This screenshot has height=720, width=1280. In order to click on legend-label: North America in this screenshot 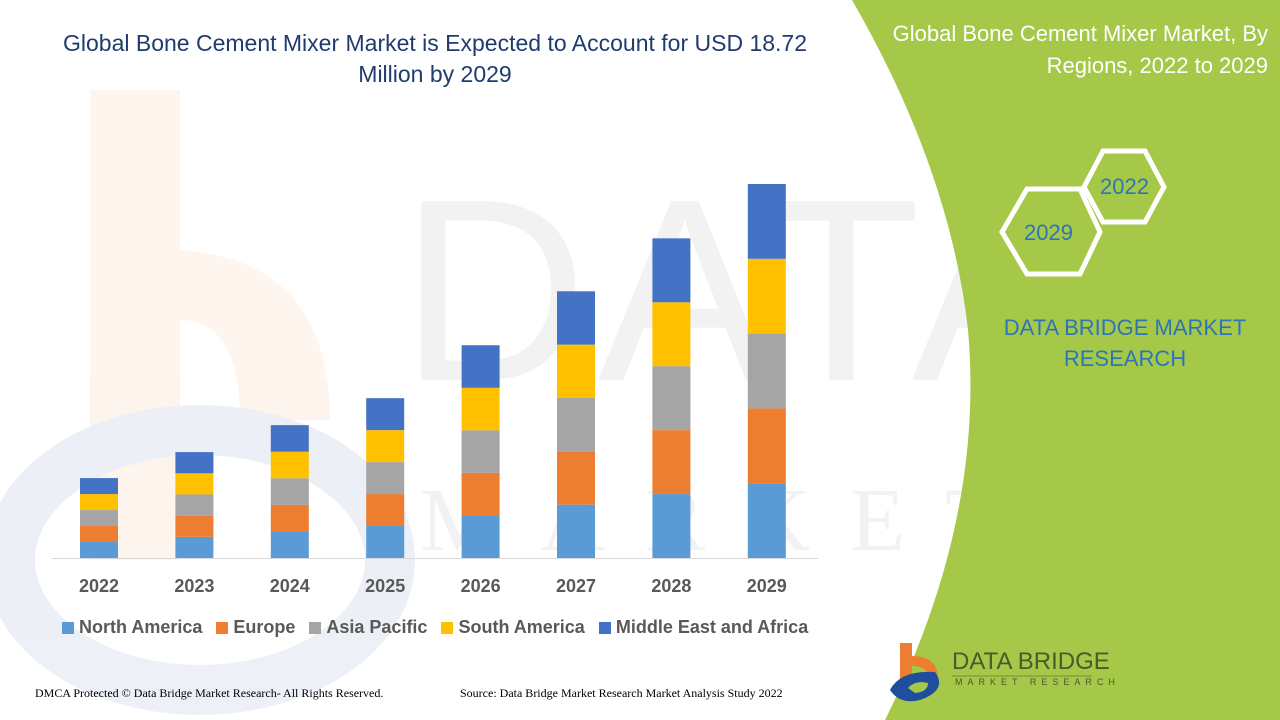, I will do `click(141, 627)`.